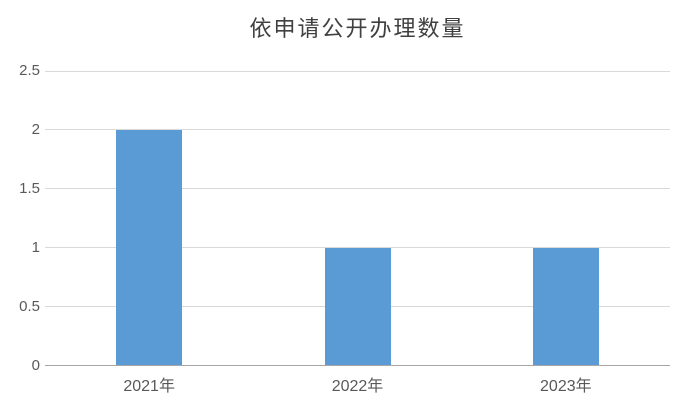 The width and height of the screenshot is (691, 411). What do you see at coordinates (357, 28) in the screenshot?
I see `chart-title: 依申请公开办理数量` at bounding box center [357, 28].